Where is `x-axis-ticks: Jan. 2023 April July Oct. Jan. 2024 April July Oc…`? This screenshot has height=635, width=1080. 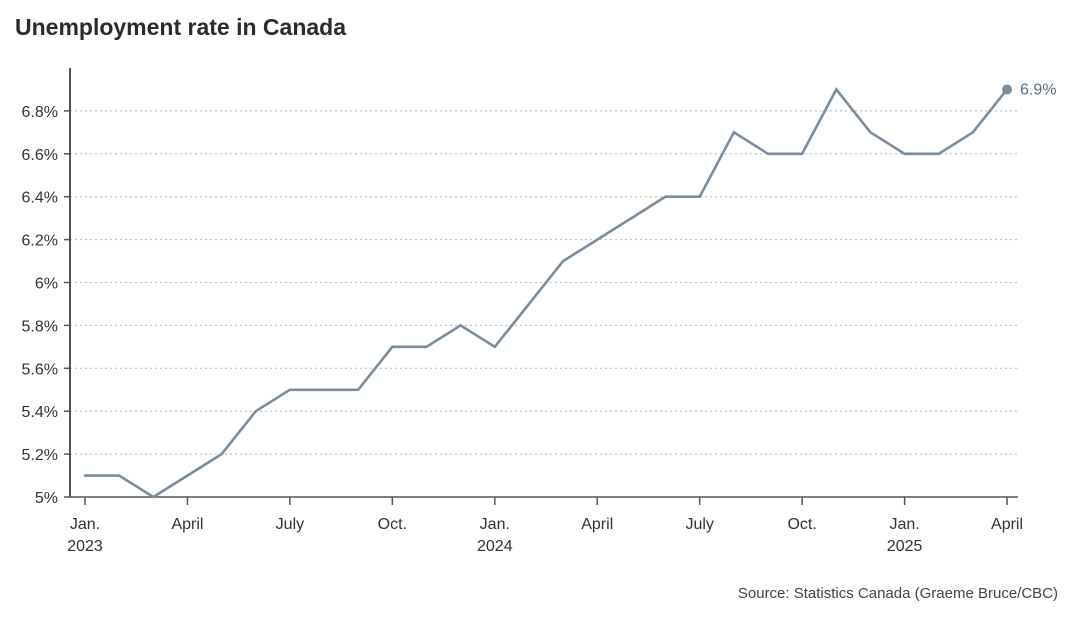 x-axis-ticks: Jan. 2023 April July Oct. Jan. 2024 April July Oc… is located at coordinates (545, 526).